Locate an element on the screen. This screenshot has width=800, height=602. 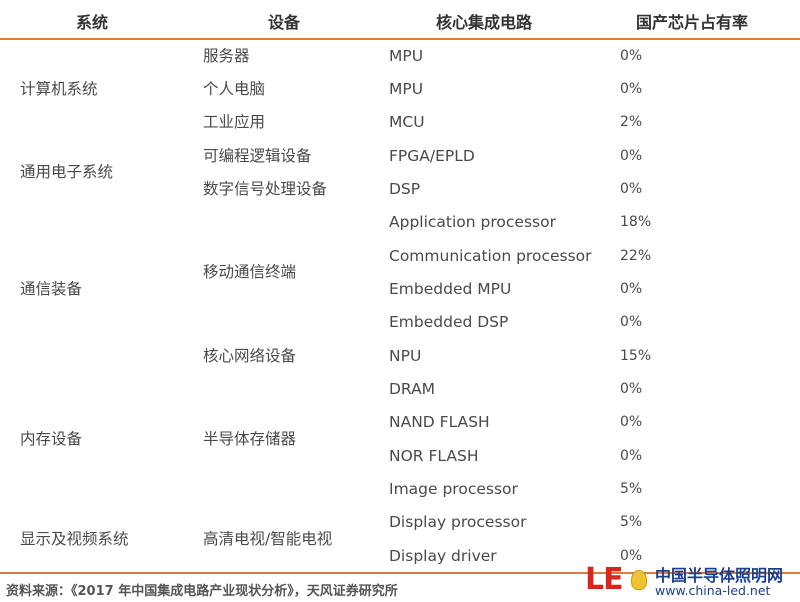
share-cell: 2% is located at coordinates (631, 122).